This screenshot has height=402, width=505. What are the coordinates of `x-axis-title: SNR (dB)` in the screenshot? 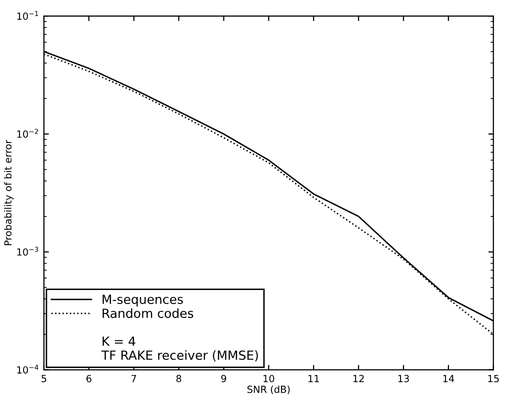 It's located at (268, 390).